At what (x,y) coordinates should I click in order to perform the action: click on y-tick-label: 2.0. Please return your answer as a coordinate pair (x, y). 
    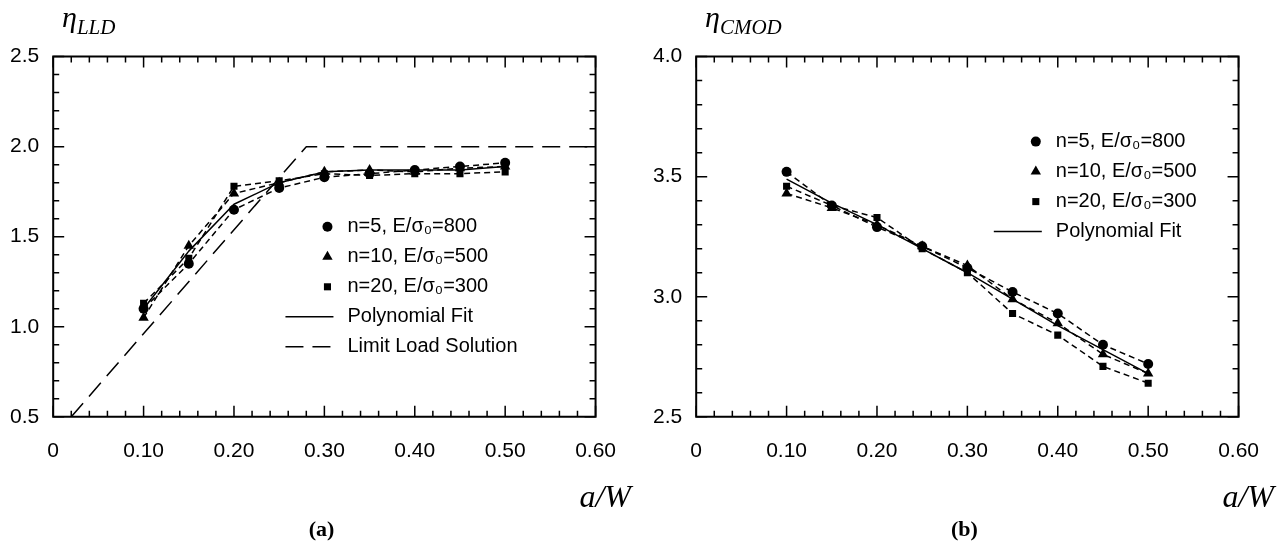
    Looking at the image, I should click on (24, 145).